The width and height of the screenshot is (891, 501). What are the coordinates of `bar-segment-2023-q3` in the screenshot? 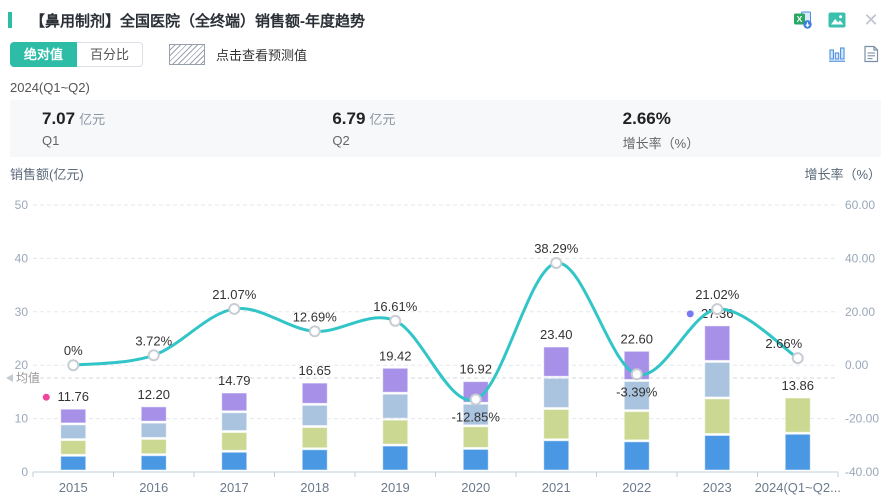 It's located at (717, 379).